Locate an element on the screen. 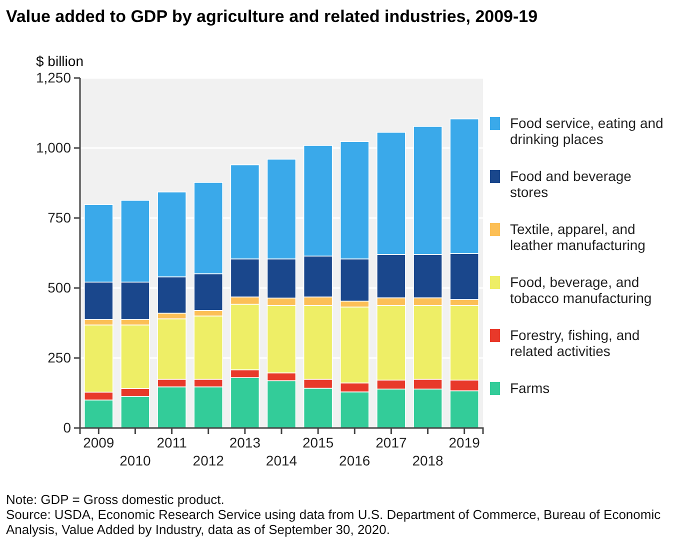 This screenshot has height=546, width=677. y-tick-label: 500 is located at coordinates (60, 287).